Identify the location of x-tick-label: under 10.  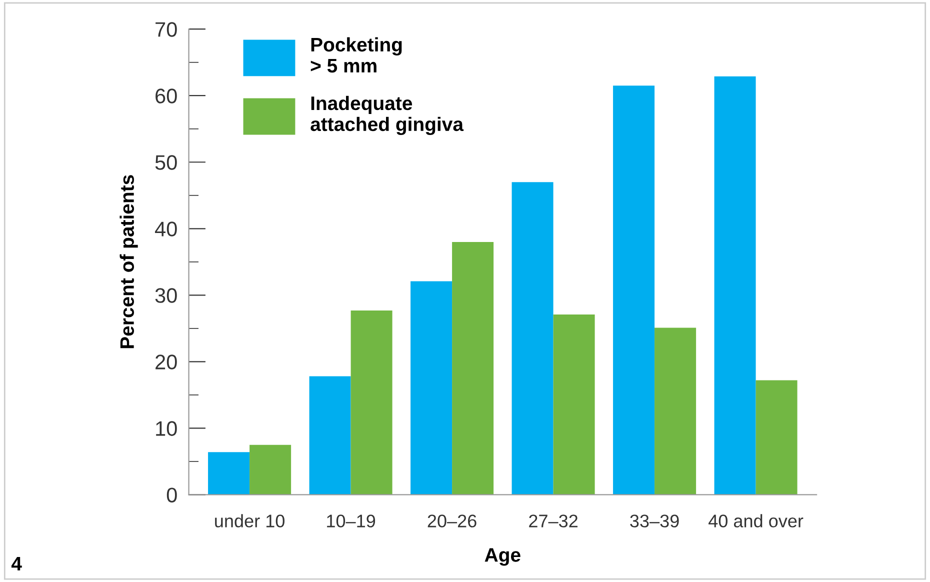
(249, 521).